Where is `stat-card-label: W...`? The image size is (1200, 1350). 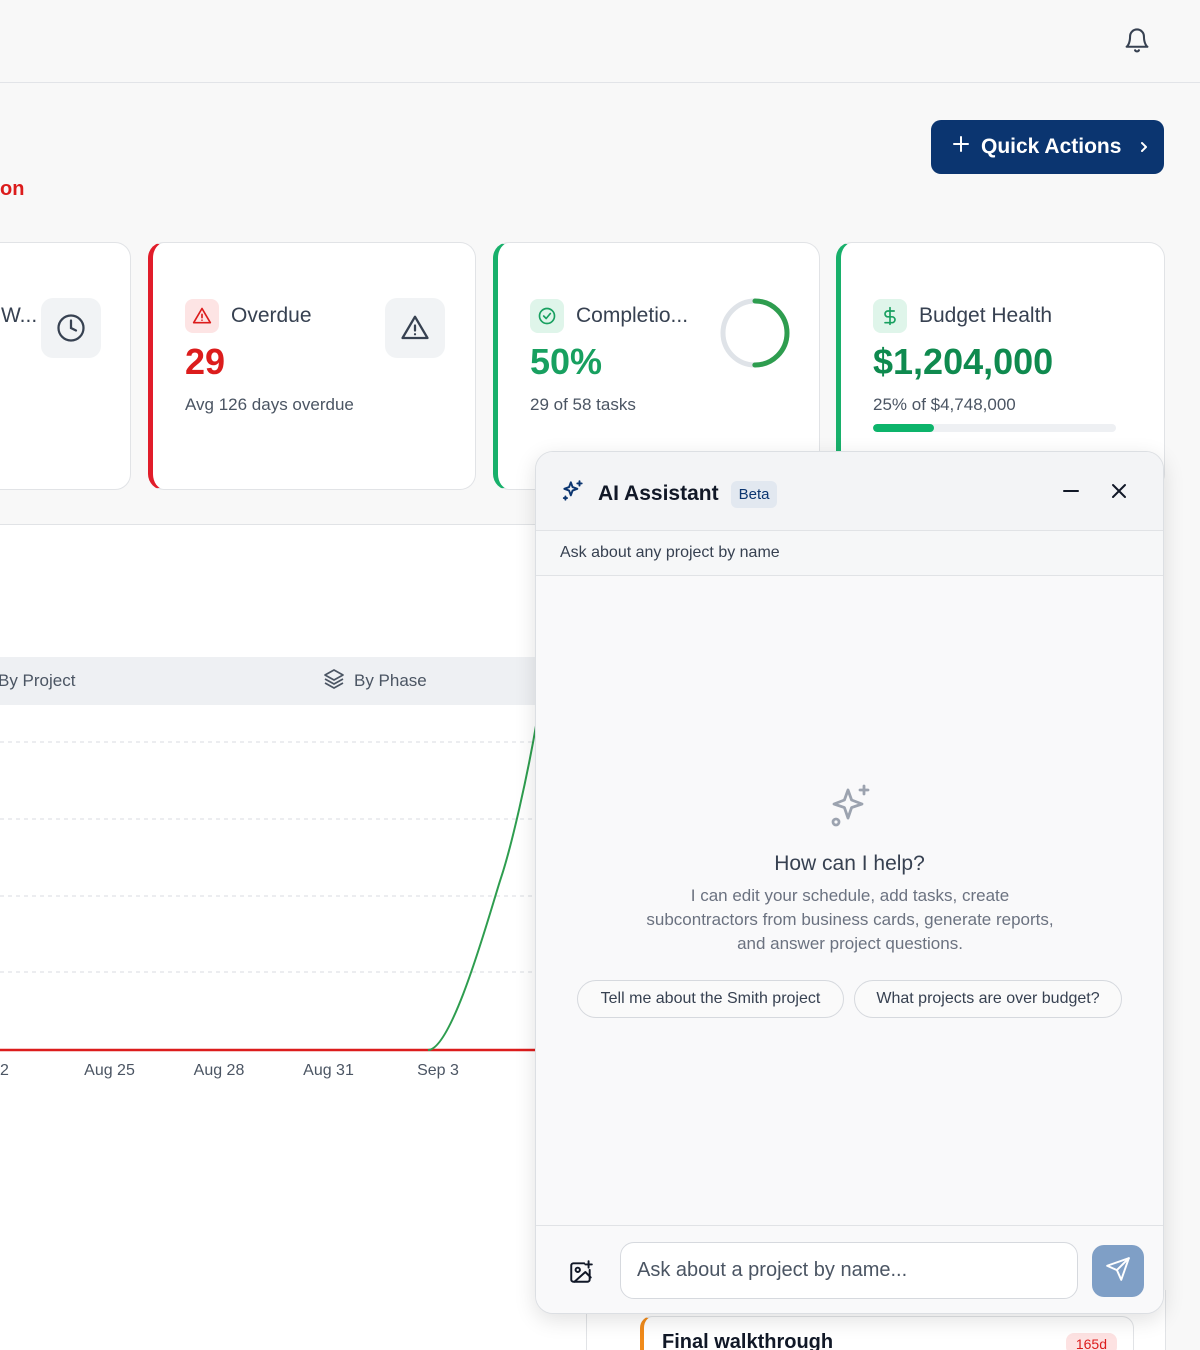
stat-card-label: W... is located at coordinates (19, 315).